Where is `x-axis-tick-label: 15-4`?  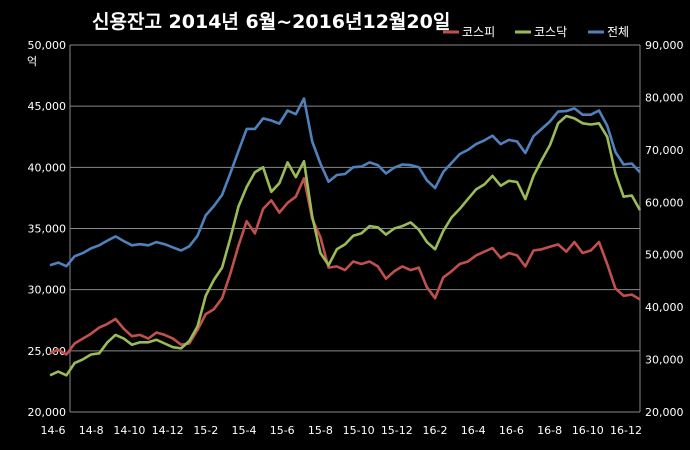 x-axis-tick-label: 15-4 is located at coordinates (244, 430).